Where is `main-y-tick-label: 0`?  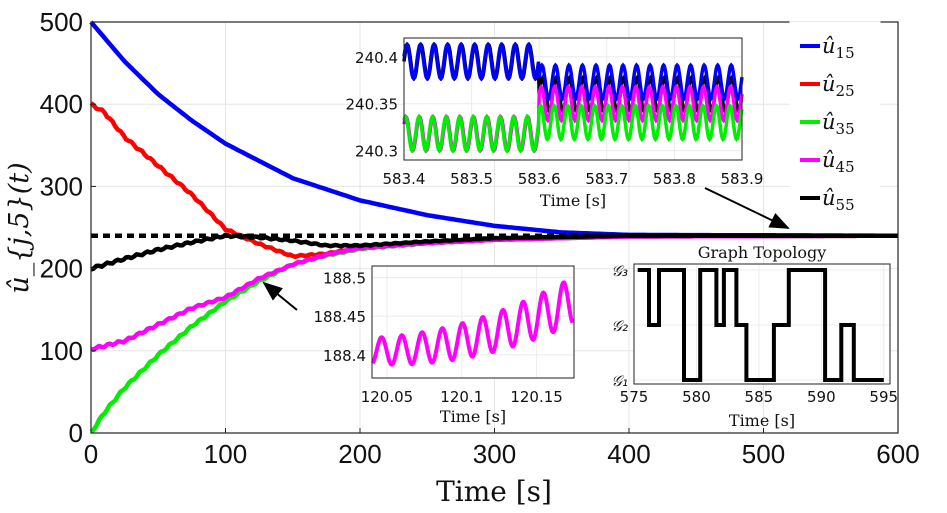
main-y-tick-label: 0 is located at coordinates (76, 433).